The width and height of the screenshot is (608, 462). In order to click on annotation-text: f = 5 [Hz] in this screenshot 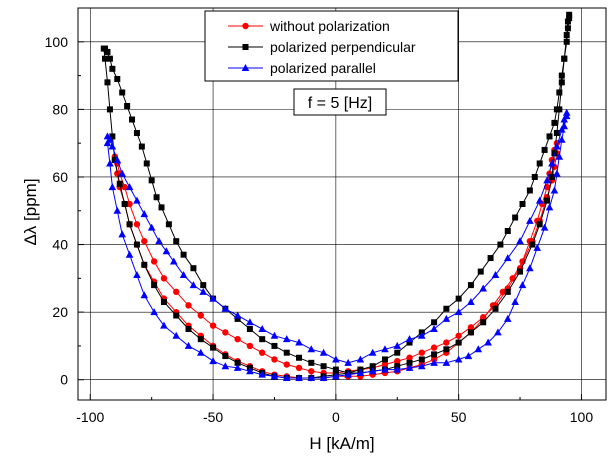, I will do `click(340, 103)`.